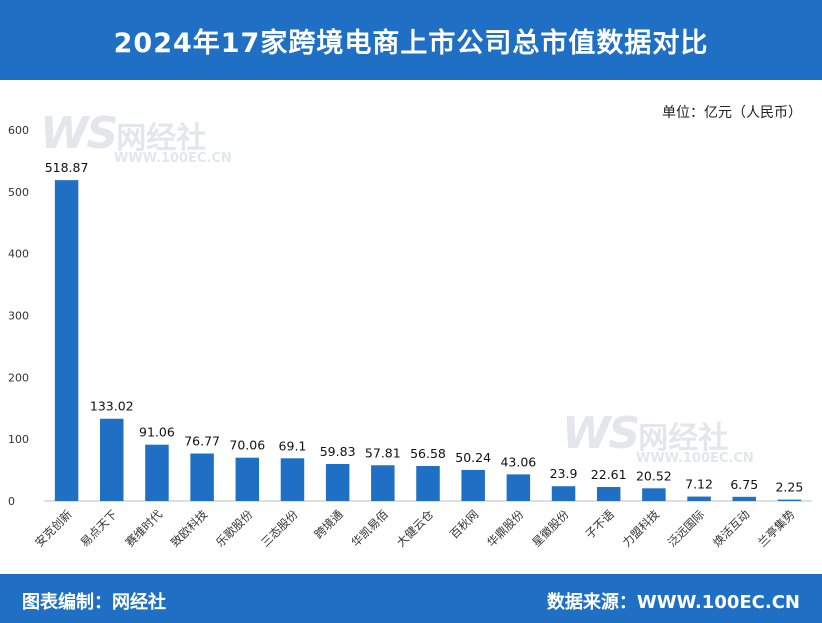 The image size is (822, 623). What do you see at coordinates (550, 528) in the screenshot?
I see `x-tick-label: 星徽股份` at bounding box center [550, 528].